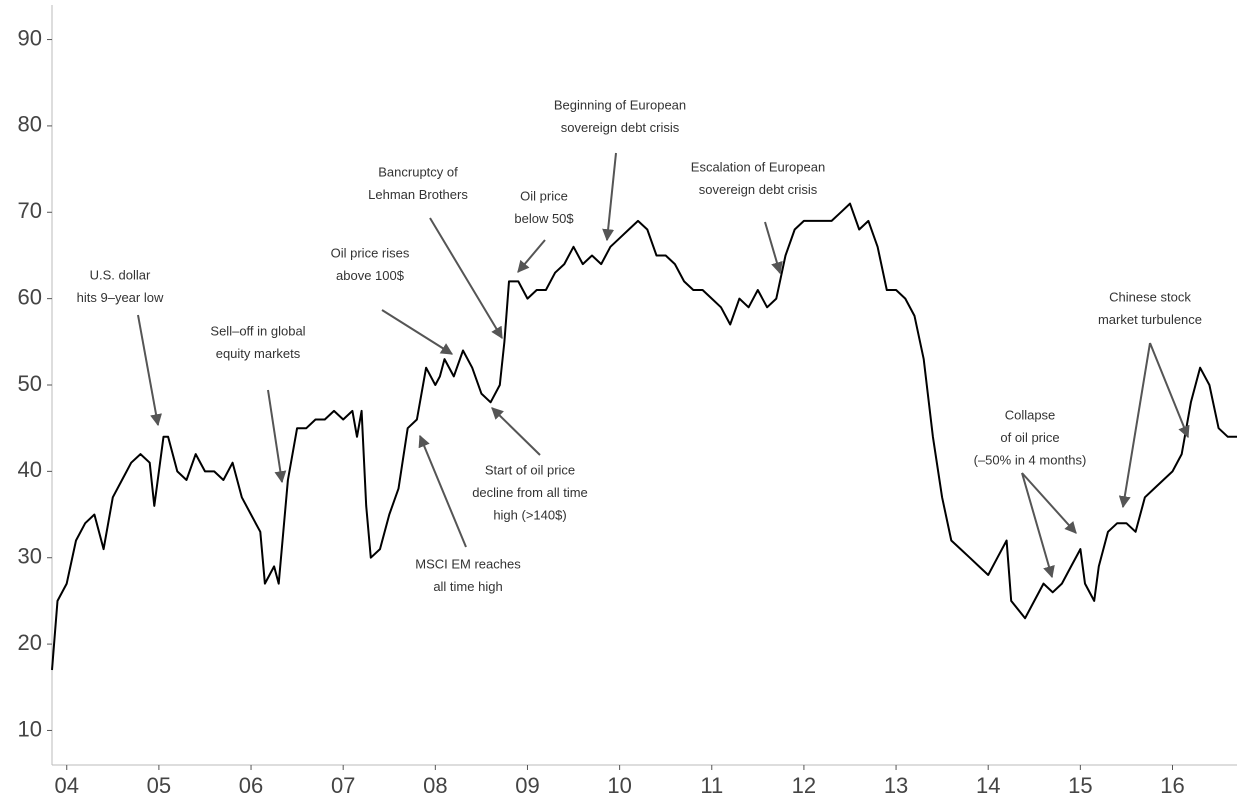 Image resolution: width=1239 pixels, height=800 pixels. What do you see at coordinates (343, 785) in the screenshot?
I see `x-tick-label: 07` at bounding box center [343, 785].